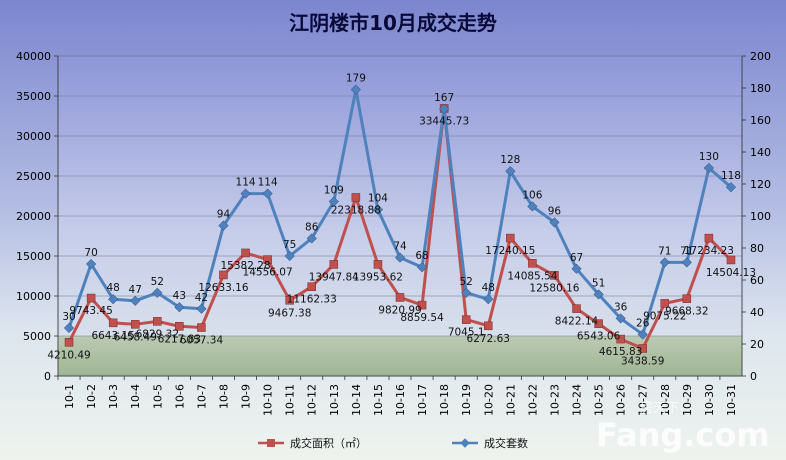 The height and width of the screenshot is (460, 786). I want to click on y-left-tick-label: 10000, so click(33, 296).